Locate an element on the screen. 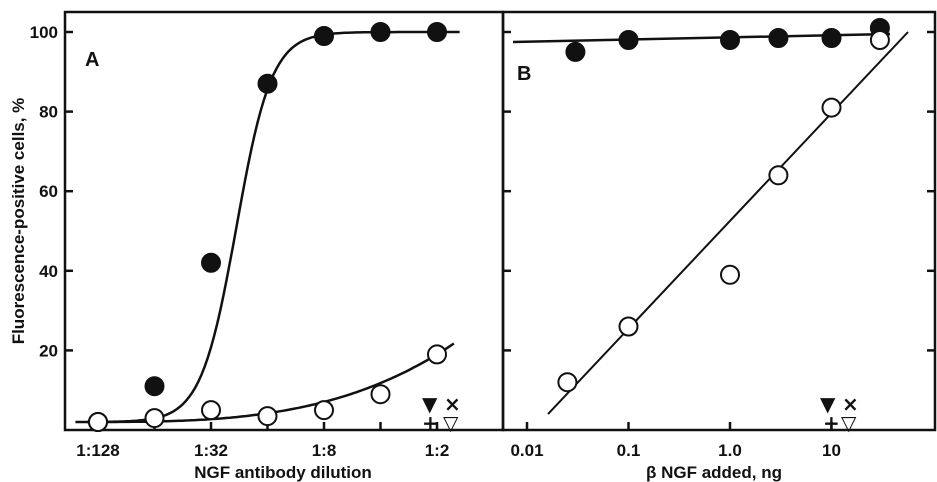 This screenshot has width=937, height=482. y-tick-label: 60 is located at coordinates (48, 191).